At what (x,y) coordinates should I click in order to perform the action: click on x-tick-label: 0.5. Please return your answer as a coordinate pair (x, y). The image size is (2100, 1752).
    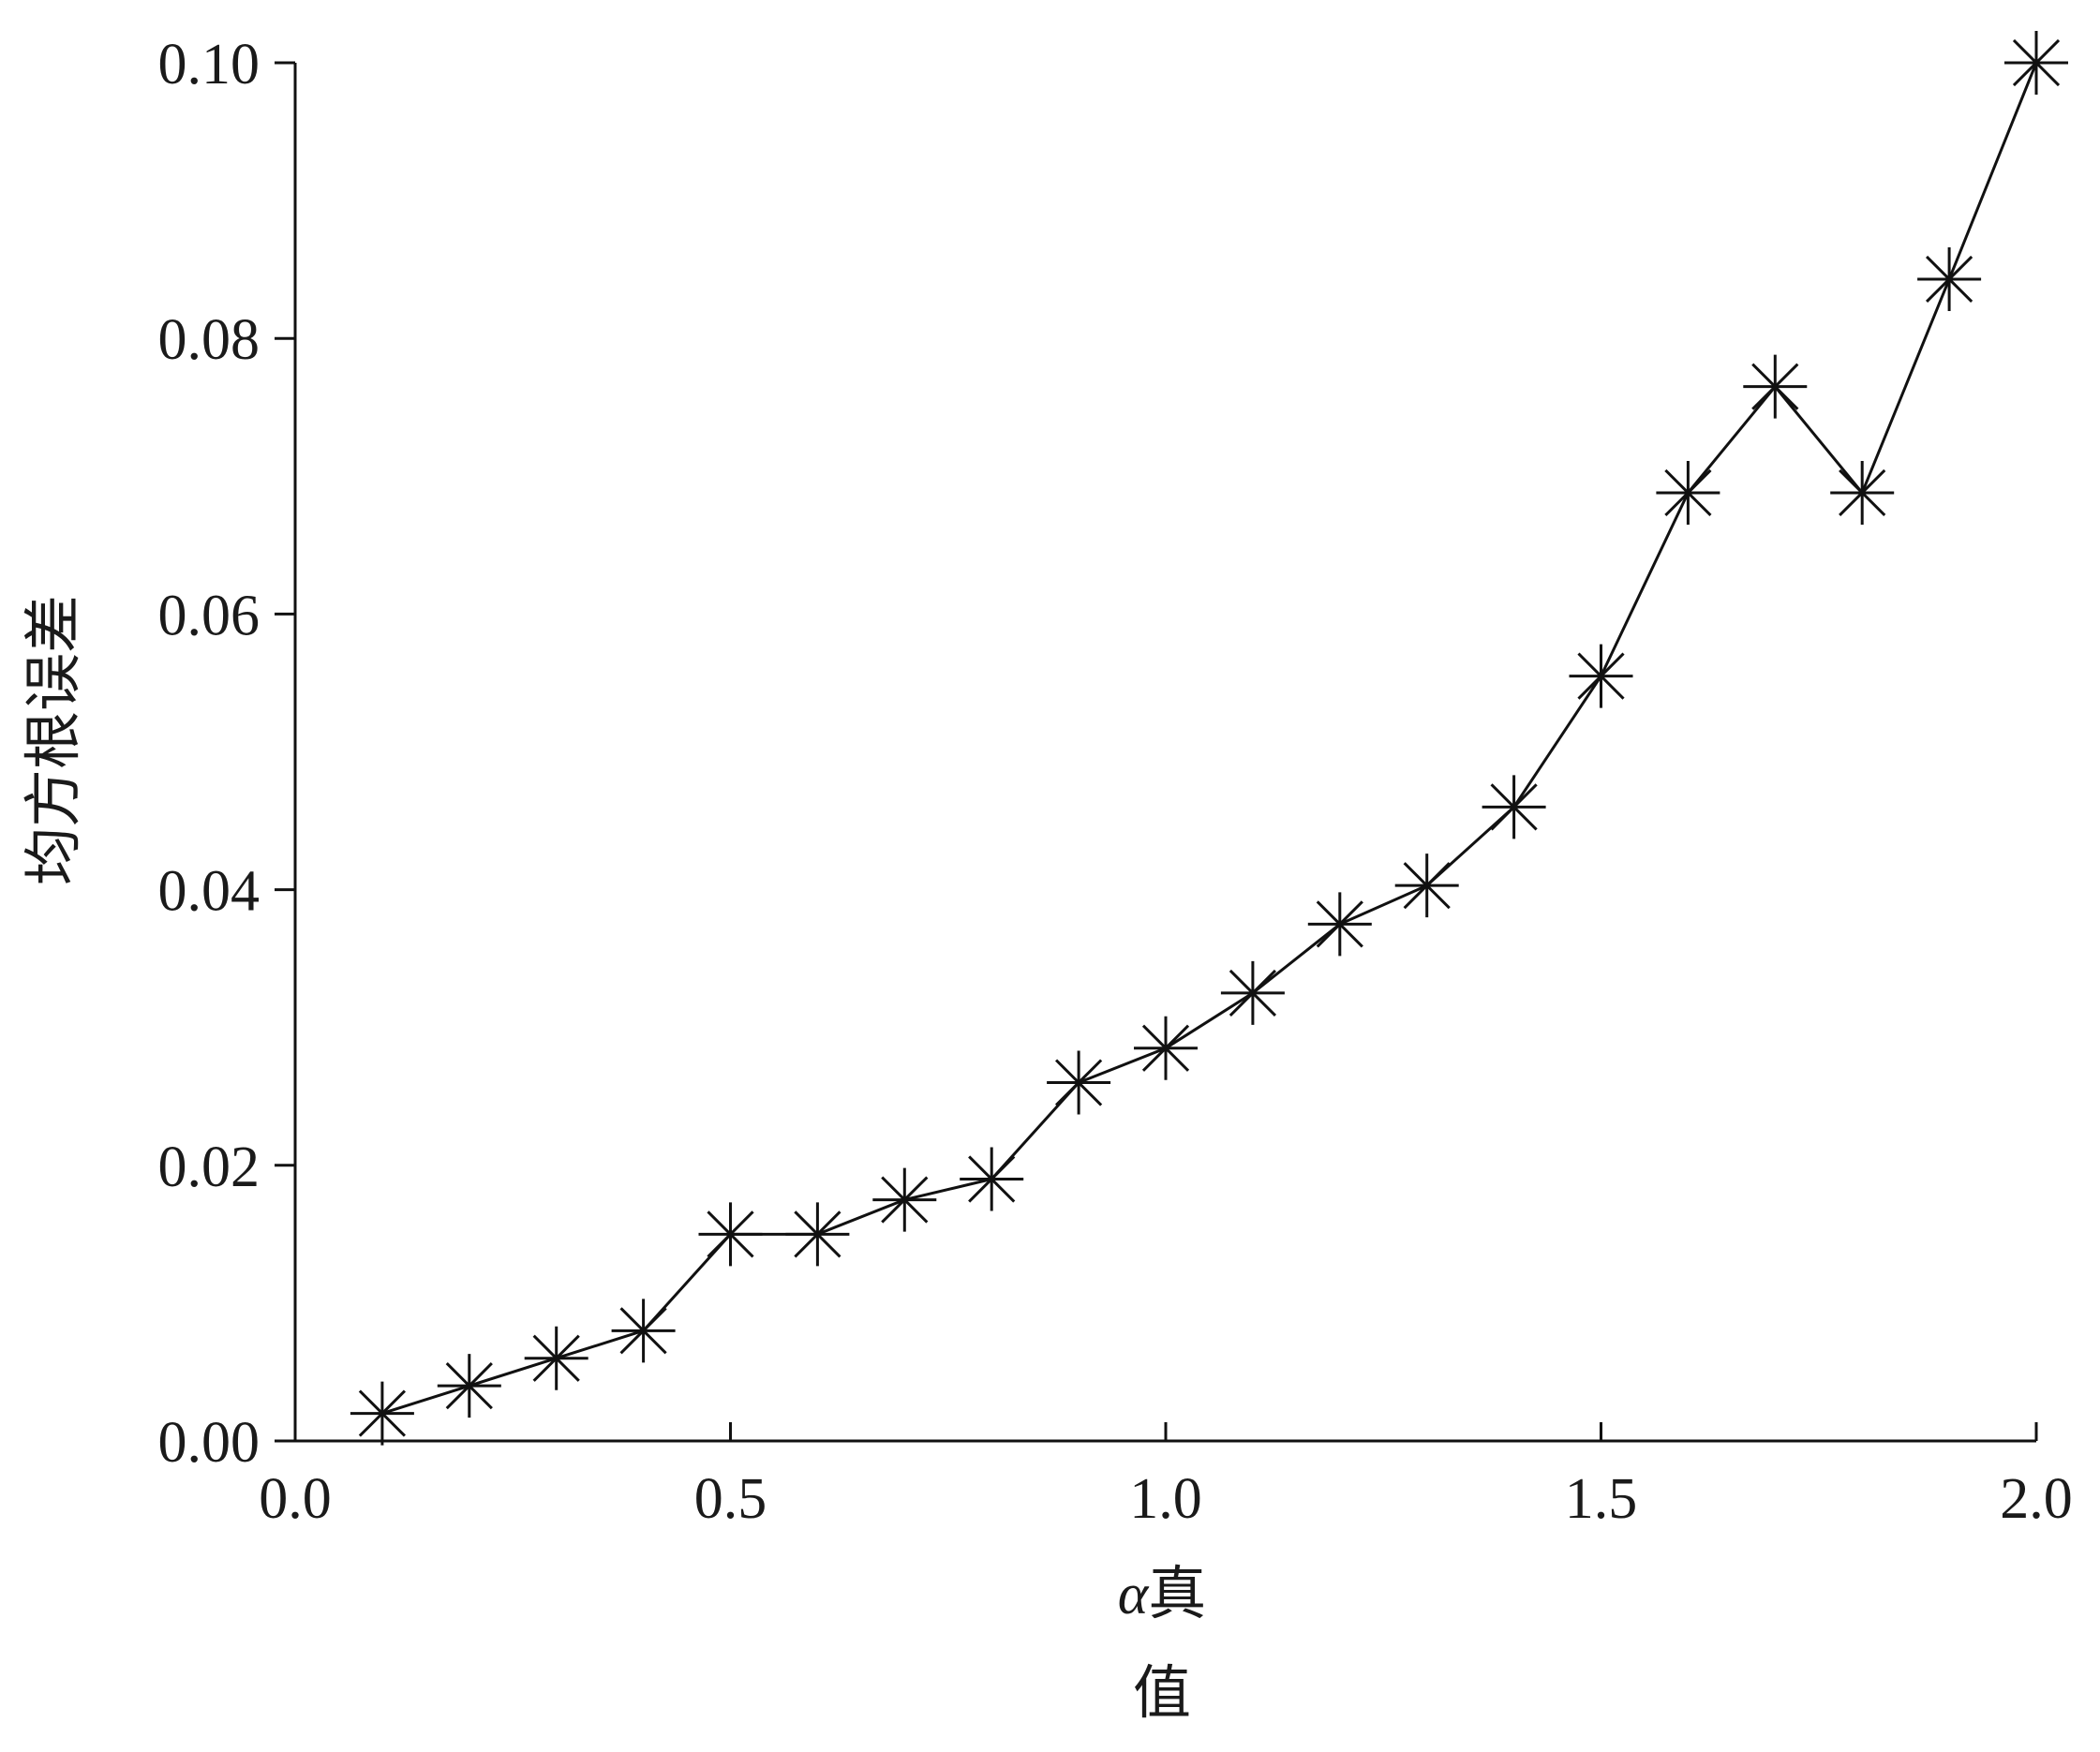
    Looking at the image, I should click on (730, 1499).